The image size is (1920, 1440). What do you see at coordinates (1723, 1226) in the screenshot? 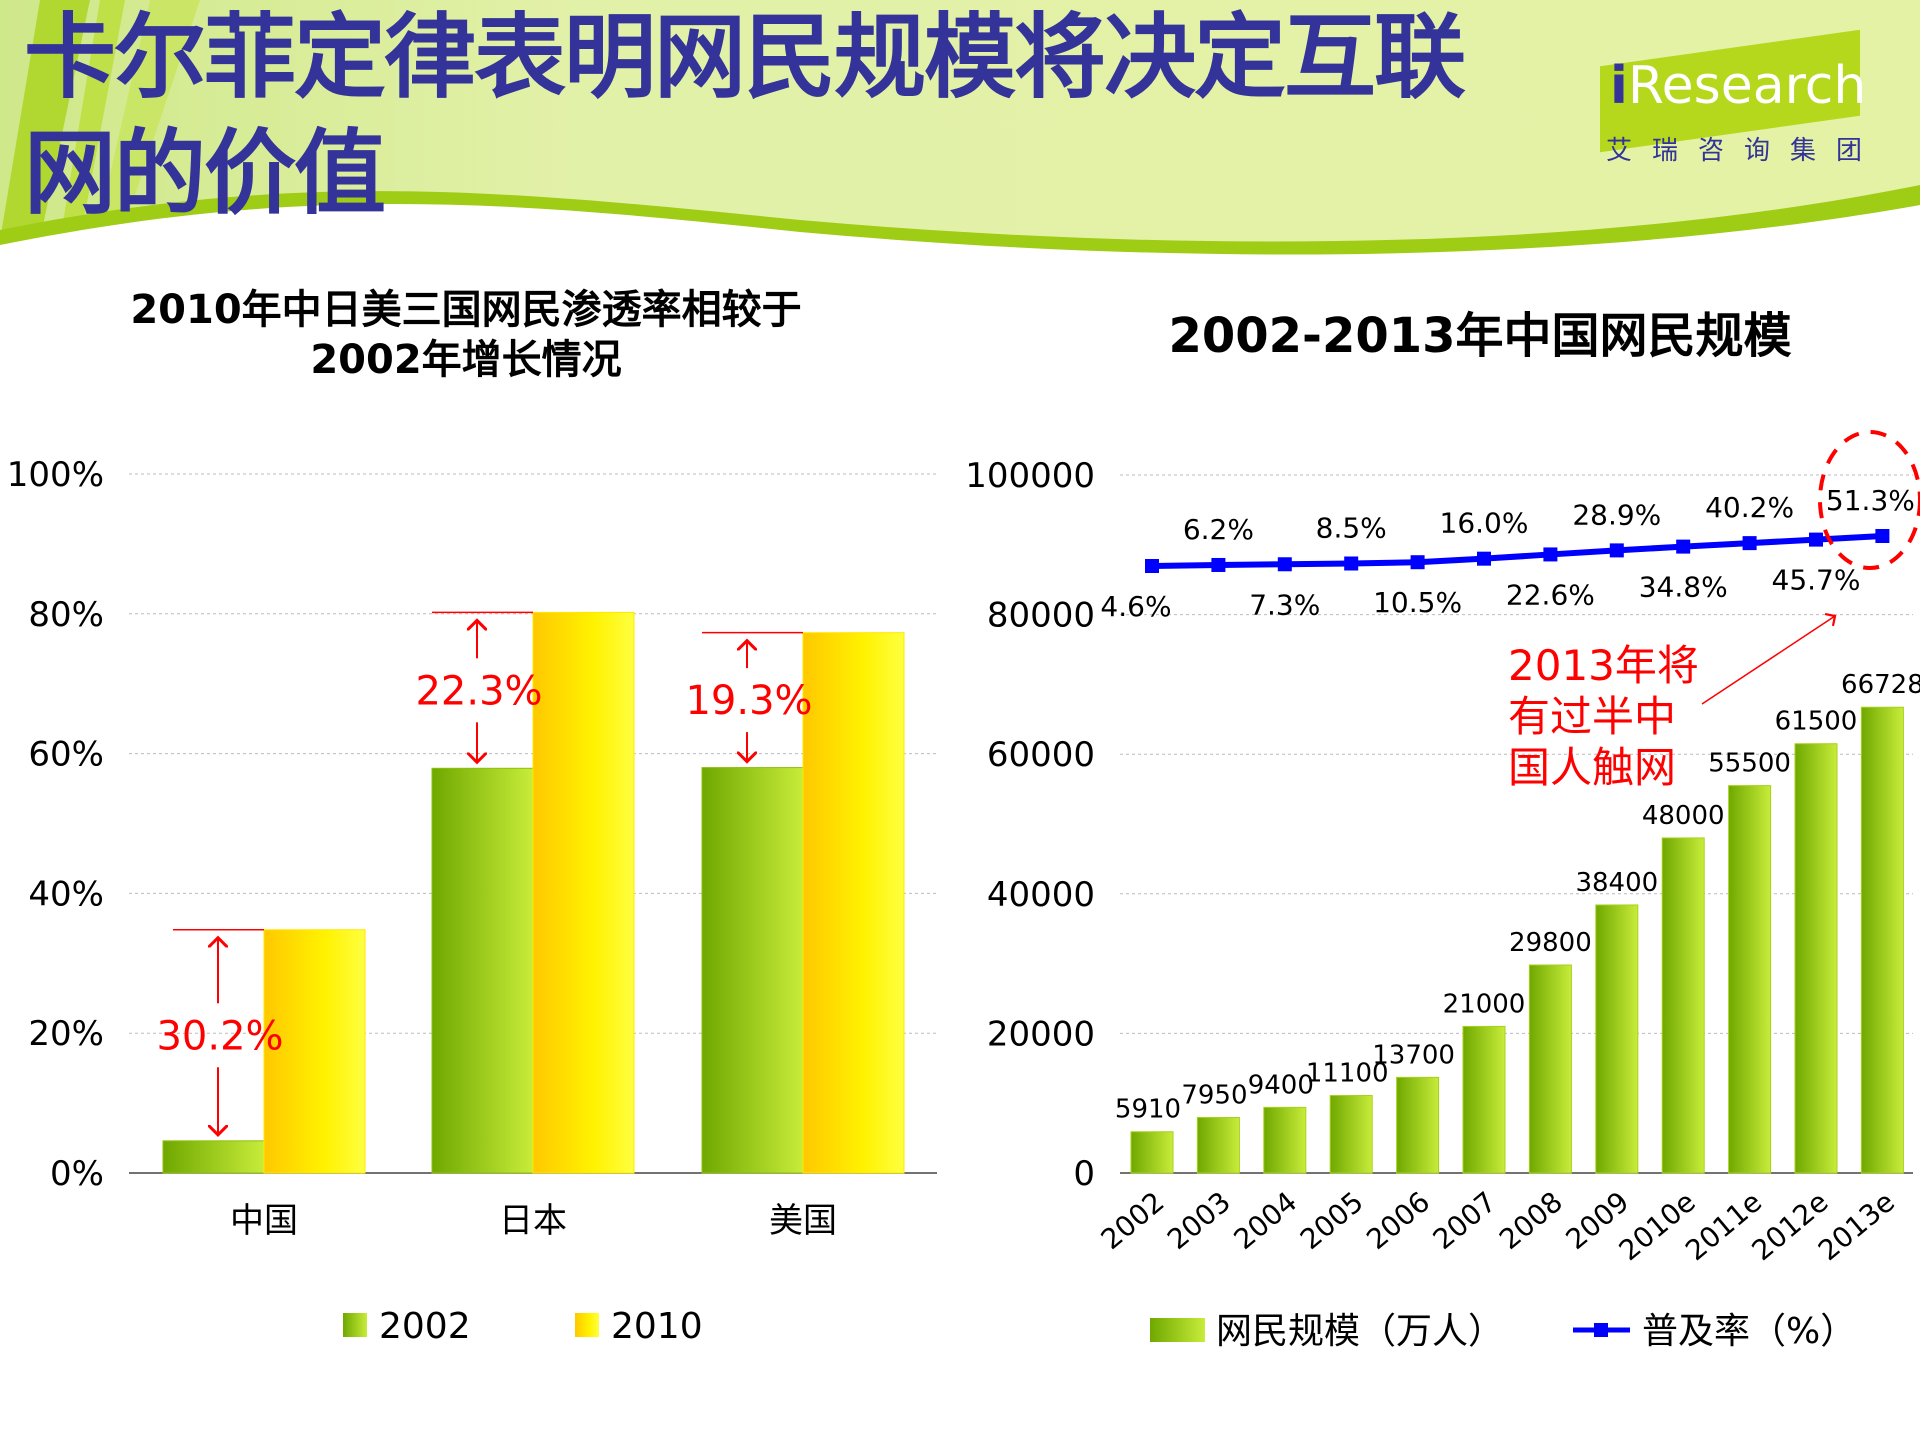
I see `x-category-label: 2011e` at bounding box center [1723, 1226].